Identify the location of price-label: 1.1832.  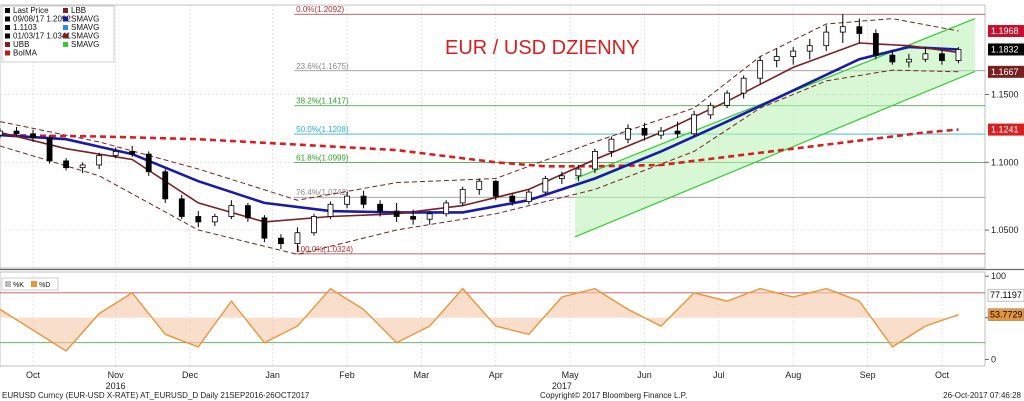
(1006, 49).